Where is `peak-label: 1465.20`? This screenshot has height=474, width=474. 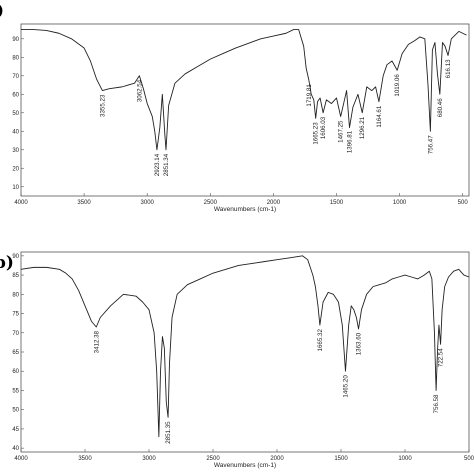
peak-label: 1465.20 is located at coordinates (346, 386).